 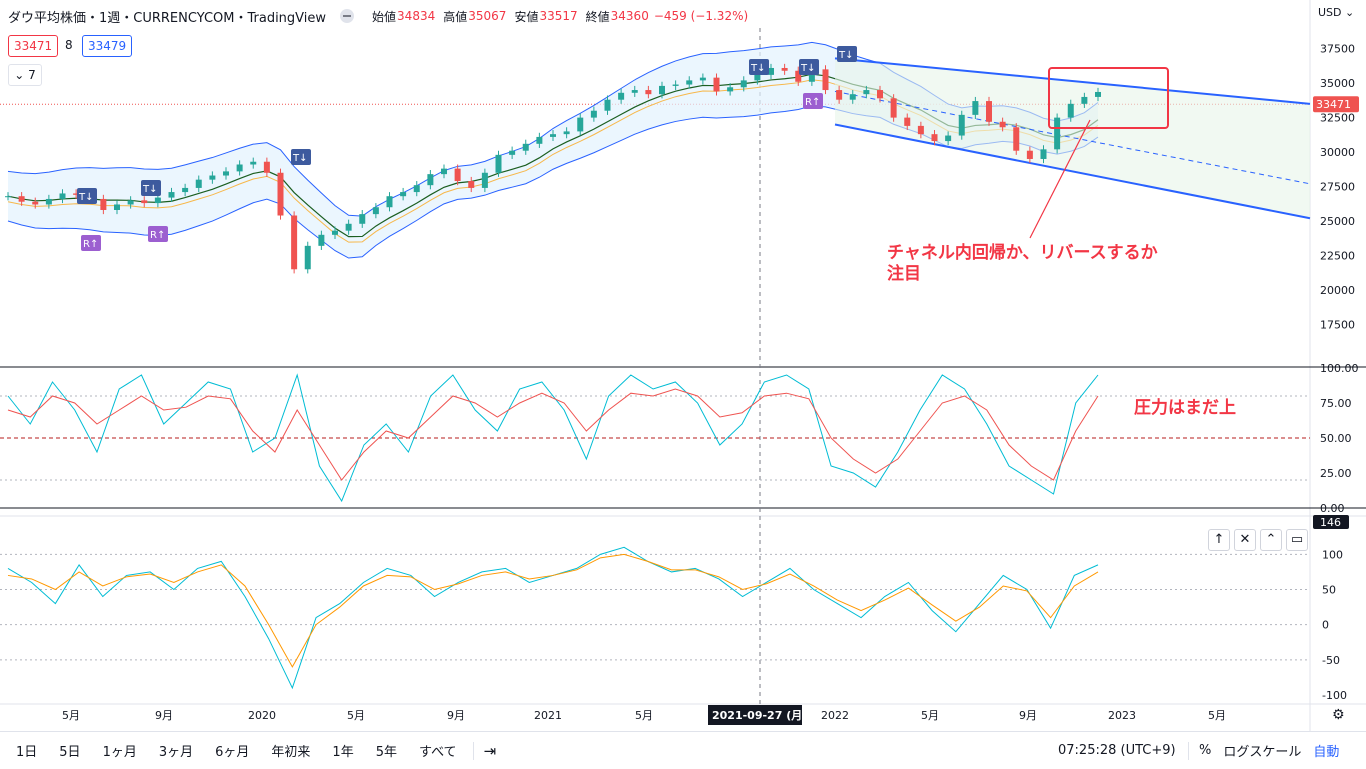 I want to click on range-5y: 5年, so click(x=386, y=752).